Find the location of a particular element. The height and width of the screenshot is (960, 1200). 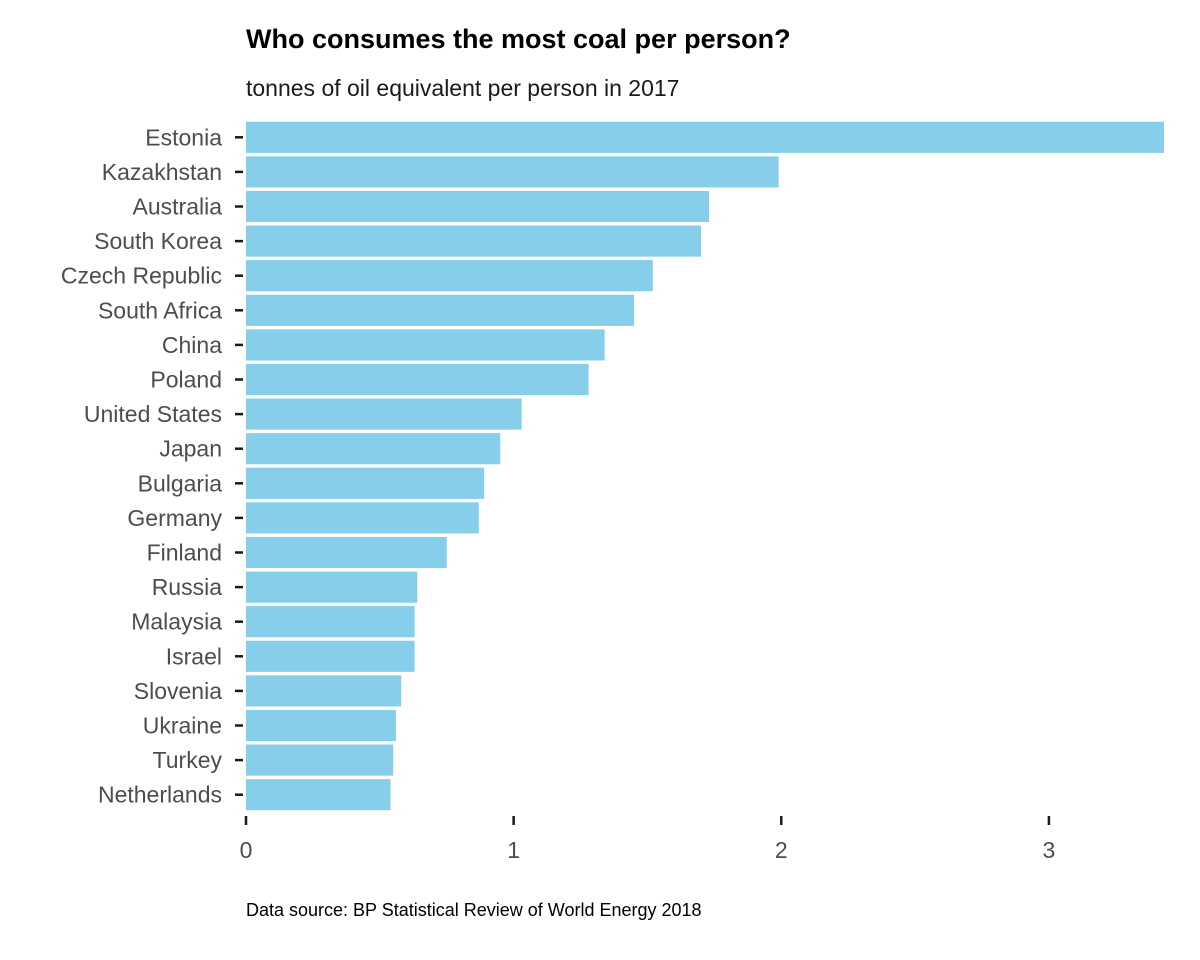

category-label: Kazakhstan is located at coordinates (162, 172).